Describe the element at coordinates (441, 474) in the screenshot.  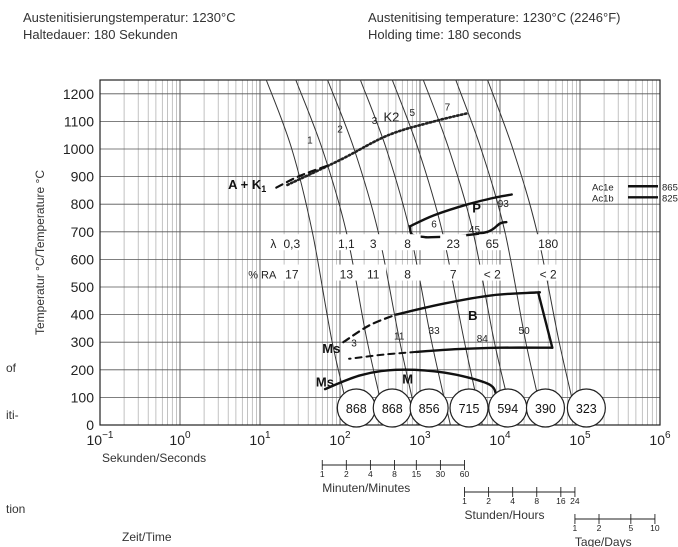
I see `secondary-axis-tick-label: 30` at that location.